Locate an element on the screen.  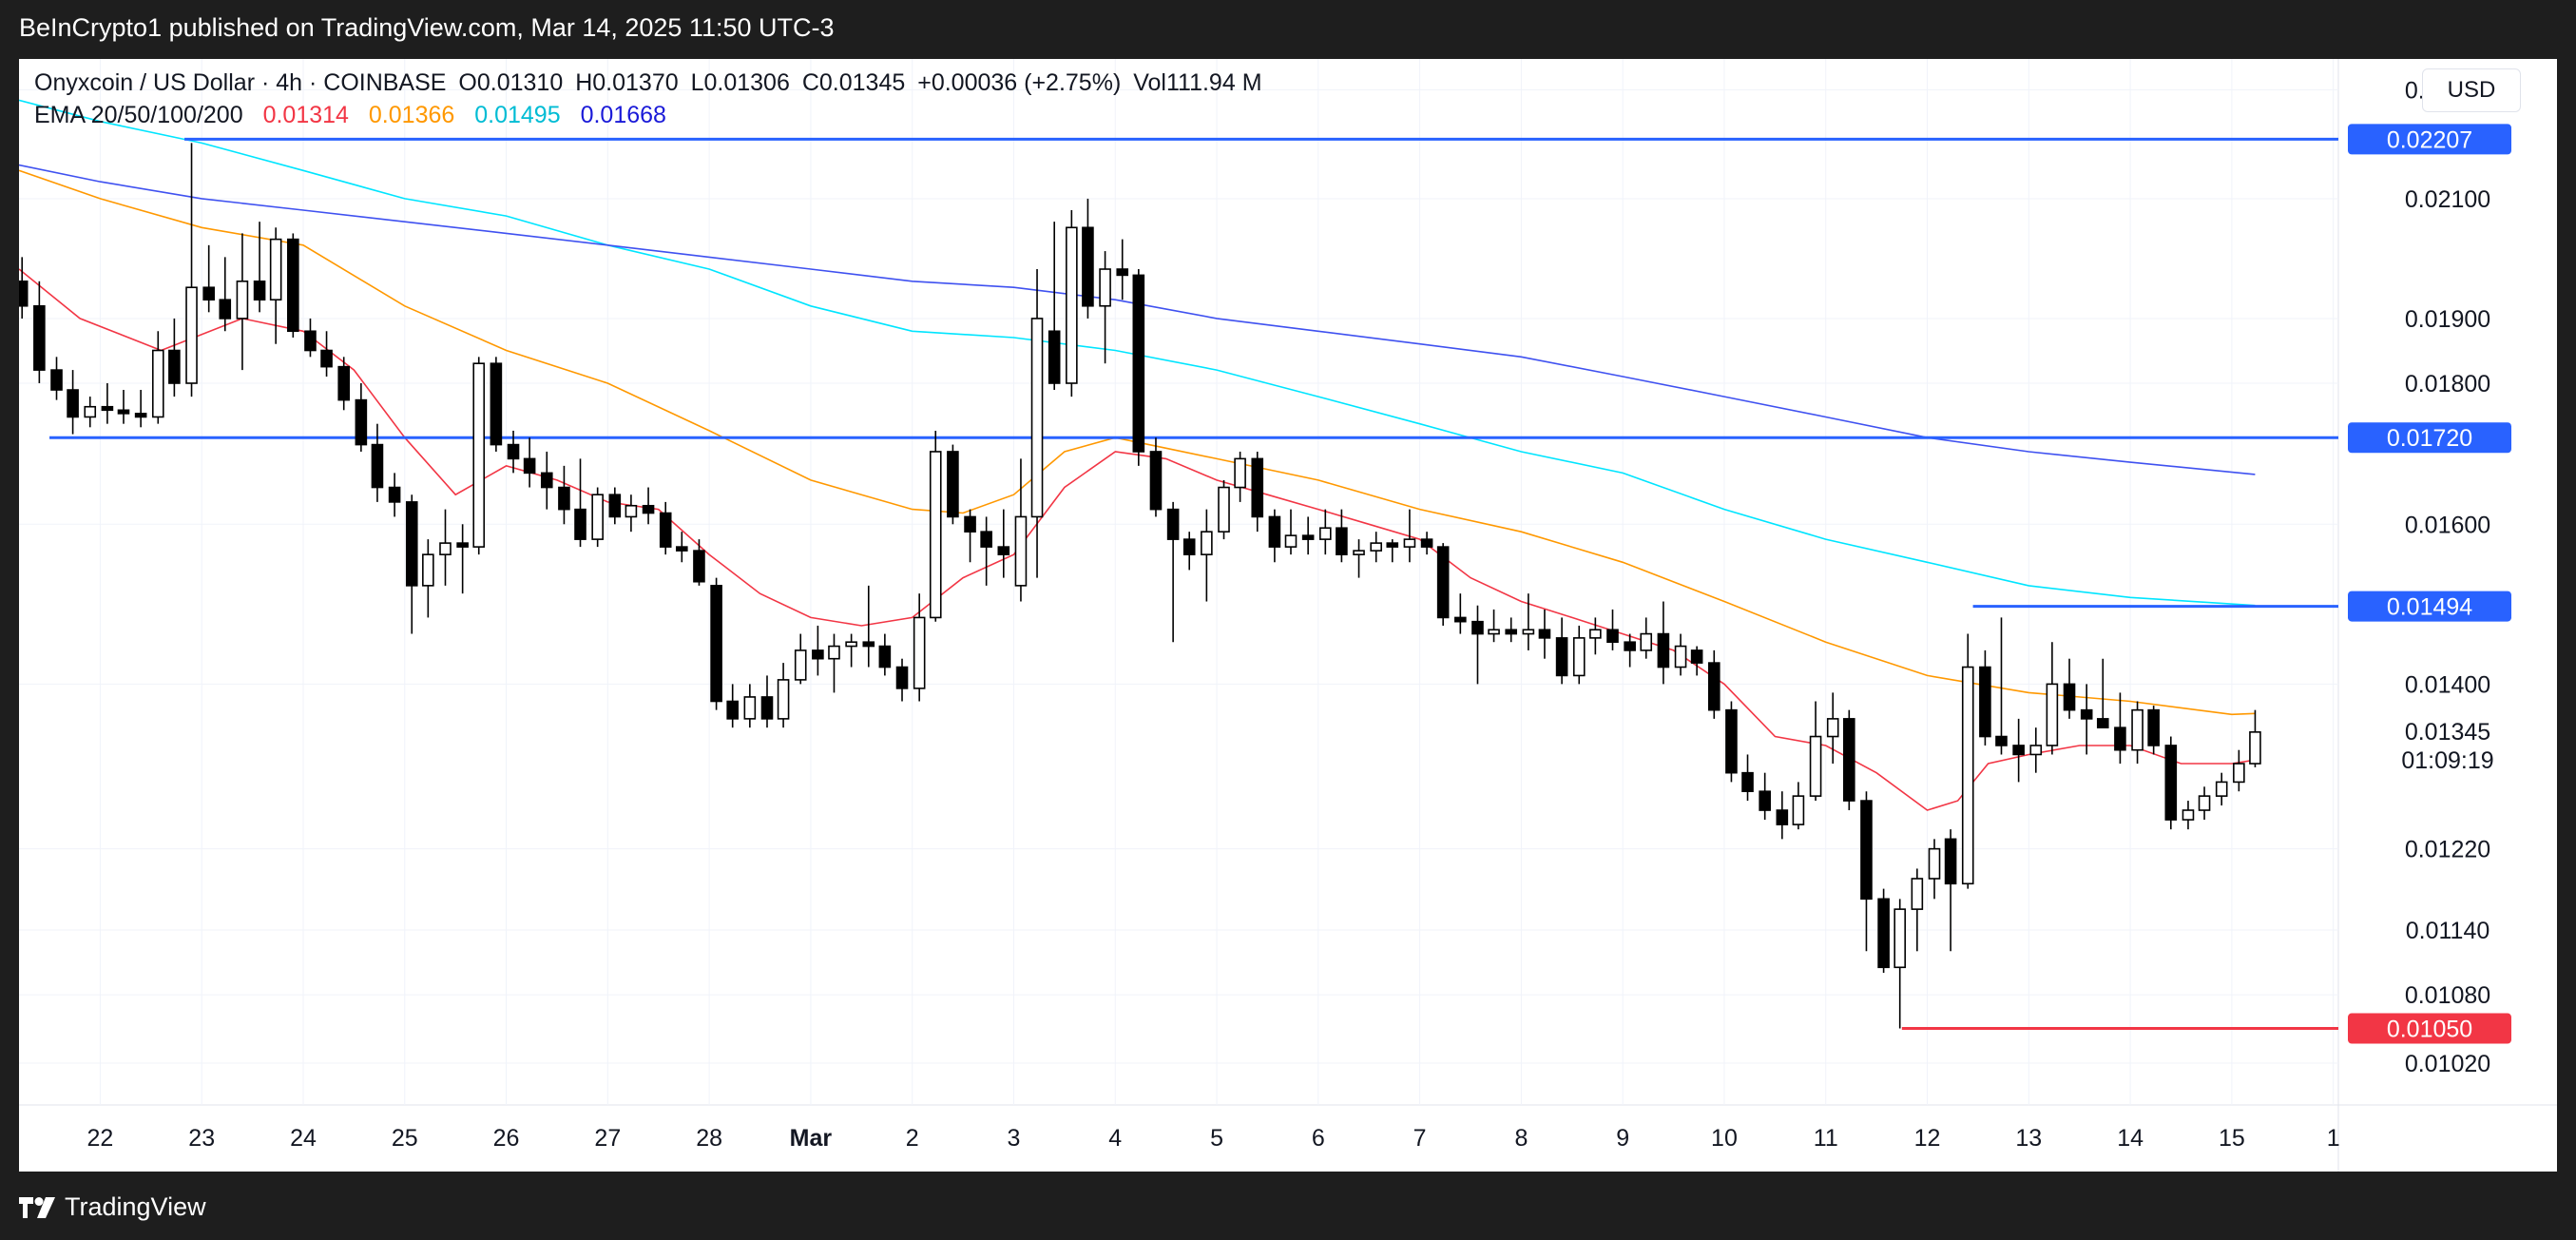
x-tick-label: 6 is located at coordinates (1319, 1138).